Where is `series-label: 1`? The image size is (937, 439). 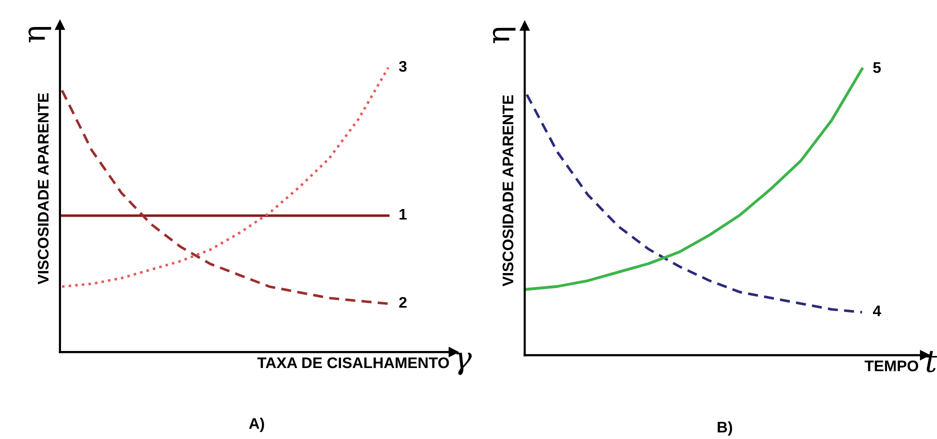
series-label: 1 is located at coordinates (403, 214).